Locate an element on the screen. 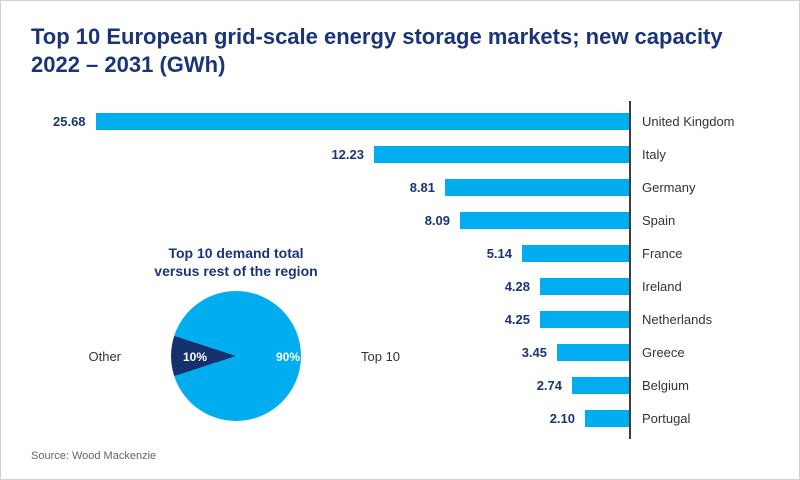 Image resolution: width=800 pixels, height=480 pixels. source-note: Source: Wood Mackenzie is located at coordinates (94, 456).